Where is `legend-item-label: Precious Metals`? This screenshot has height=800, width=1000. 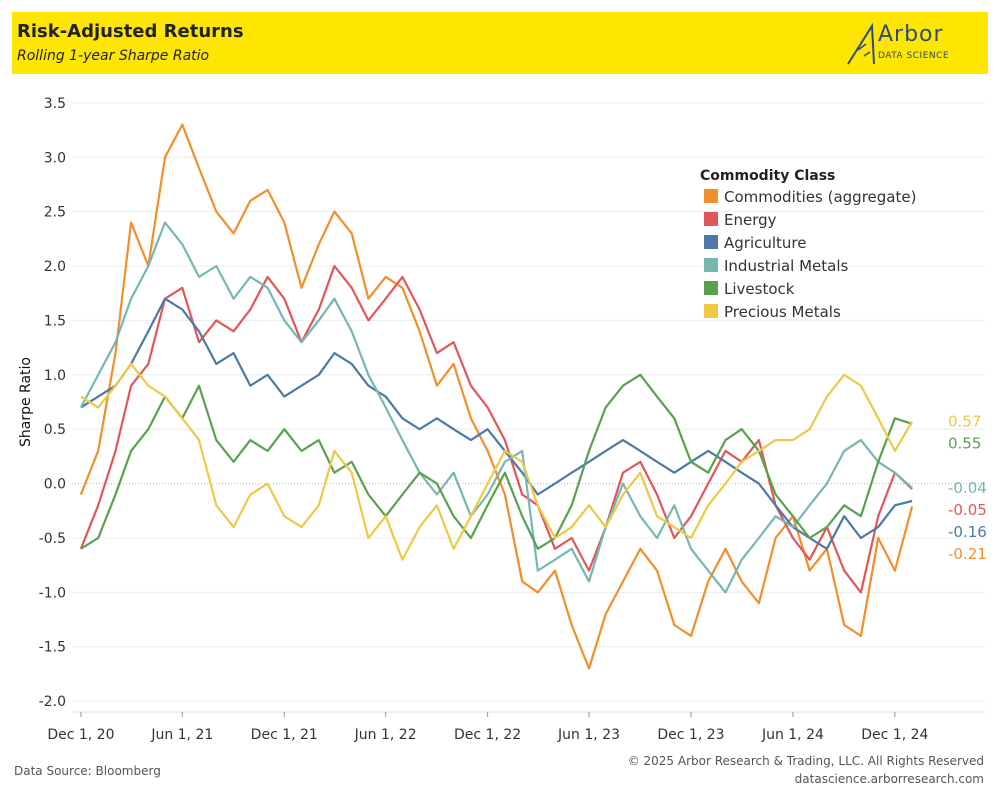 legend-item-label: Precious Metals is located at coordinates (782, 312).